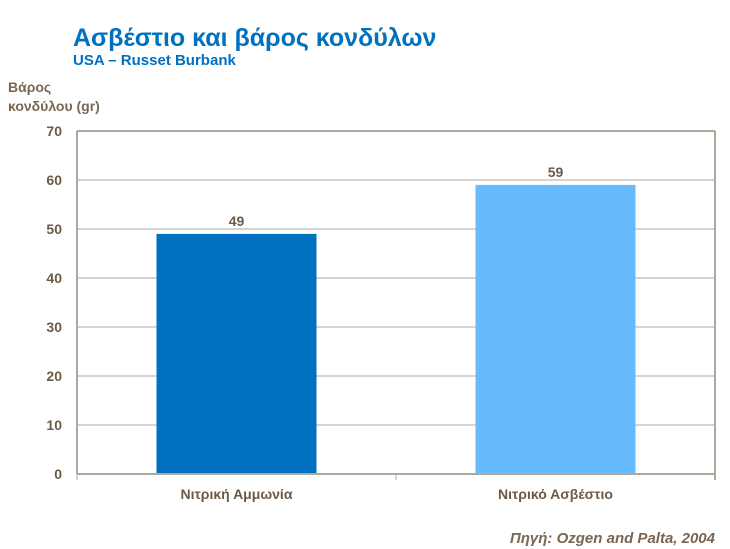 This screenshot has width=730, height=549. I want to click on y-tick-label: 70, so click(54, 131).